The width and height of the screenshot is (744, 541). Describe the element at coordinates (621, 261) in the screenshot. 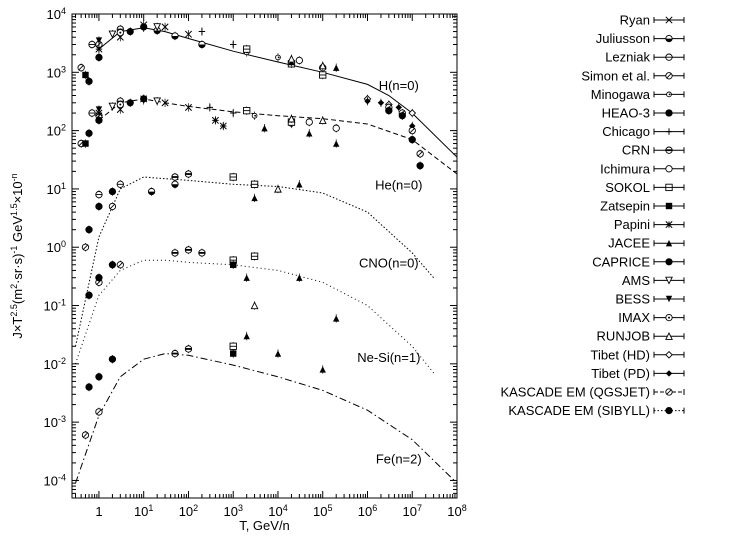

I see `legend-label: CAPRICE` at that location.